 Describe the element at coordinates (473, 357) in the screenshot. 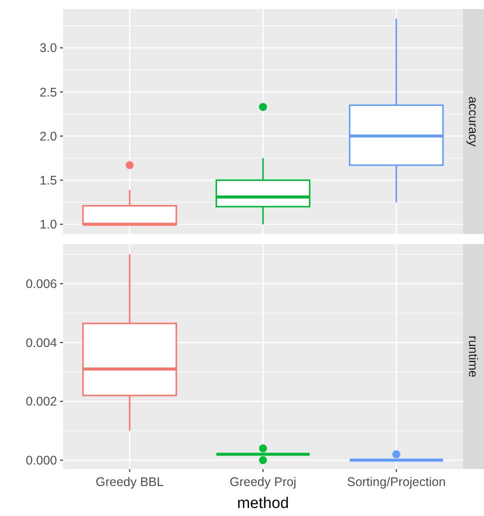

I see `text: runtime` at that location.